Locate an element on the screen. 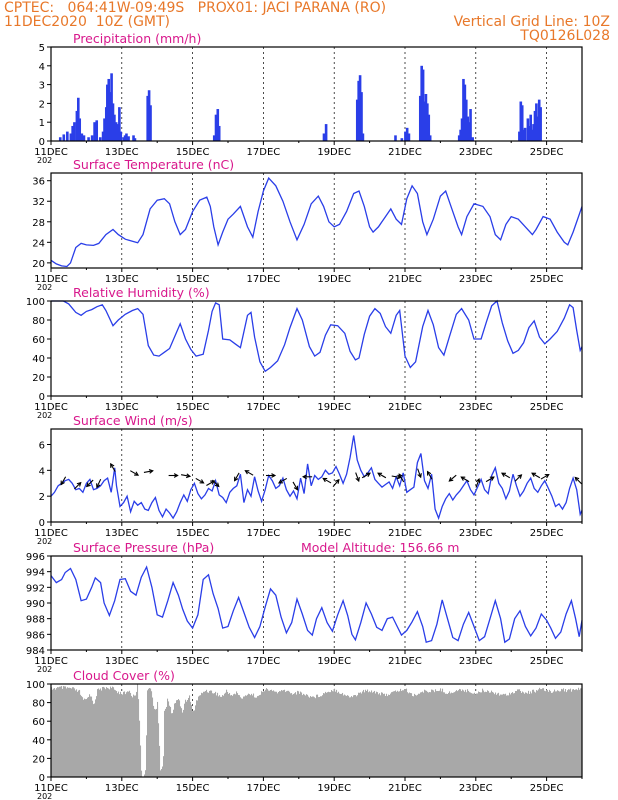 This screenshot has width=618, height=800. cloud-xtick-label: 13DEC is located at coordinates (122, 788).